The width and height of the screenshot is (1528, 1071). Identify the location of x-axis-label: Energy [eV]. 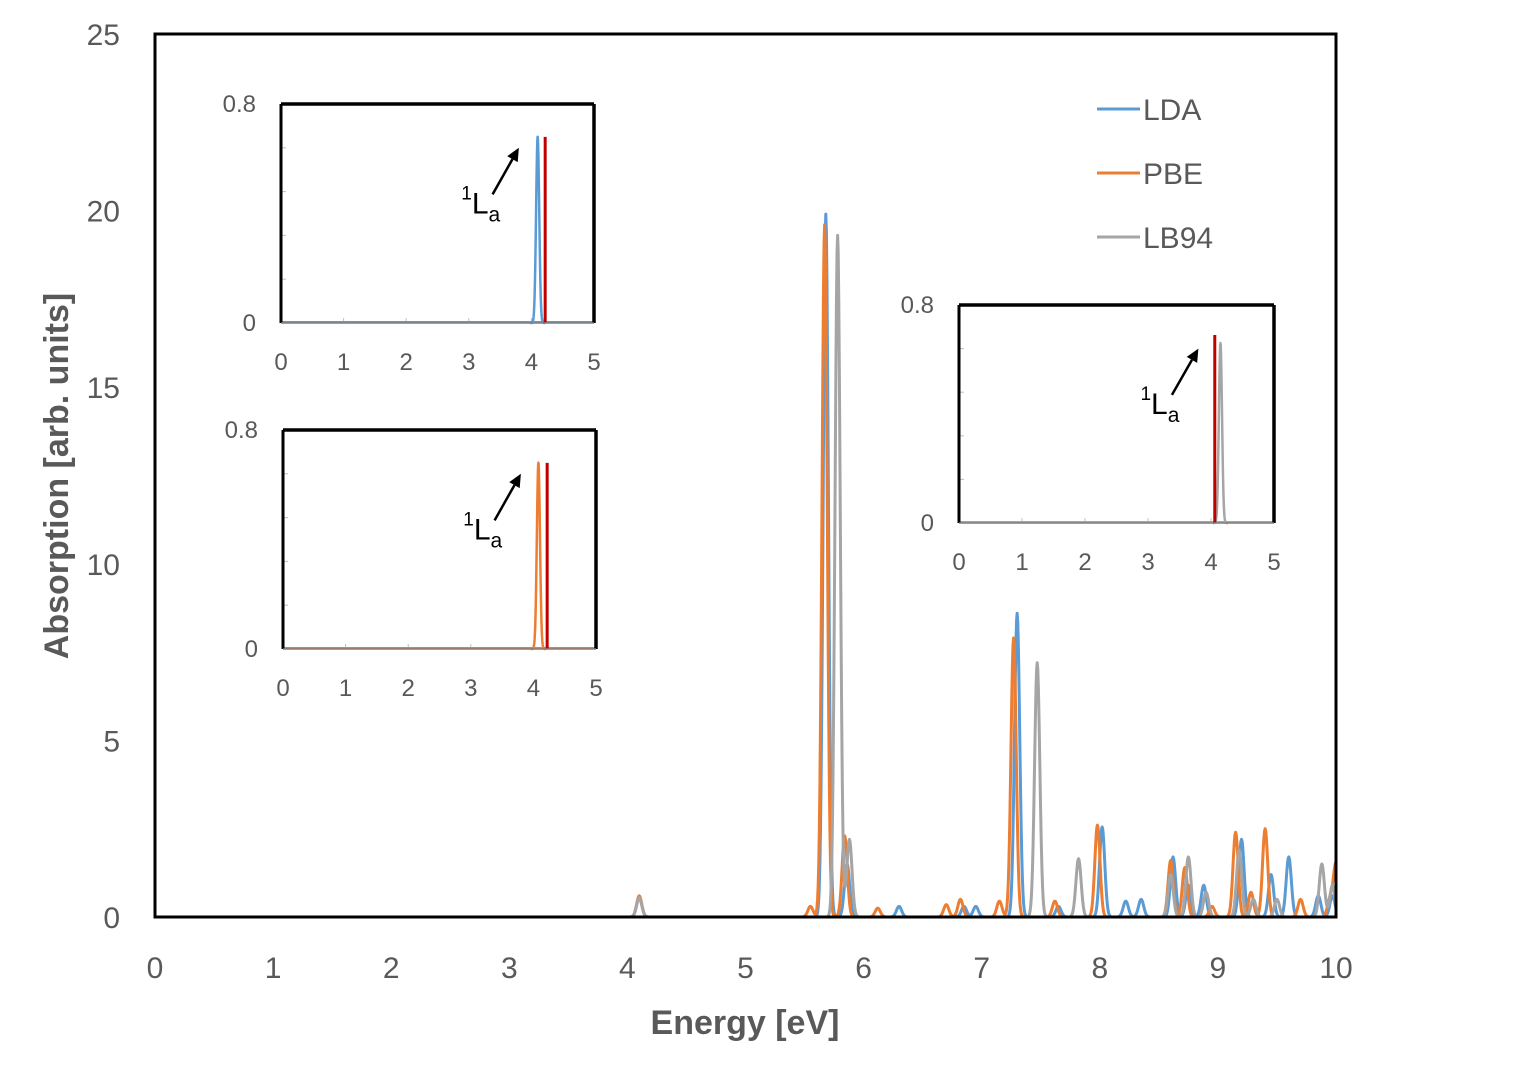
(745, 1023).